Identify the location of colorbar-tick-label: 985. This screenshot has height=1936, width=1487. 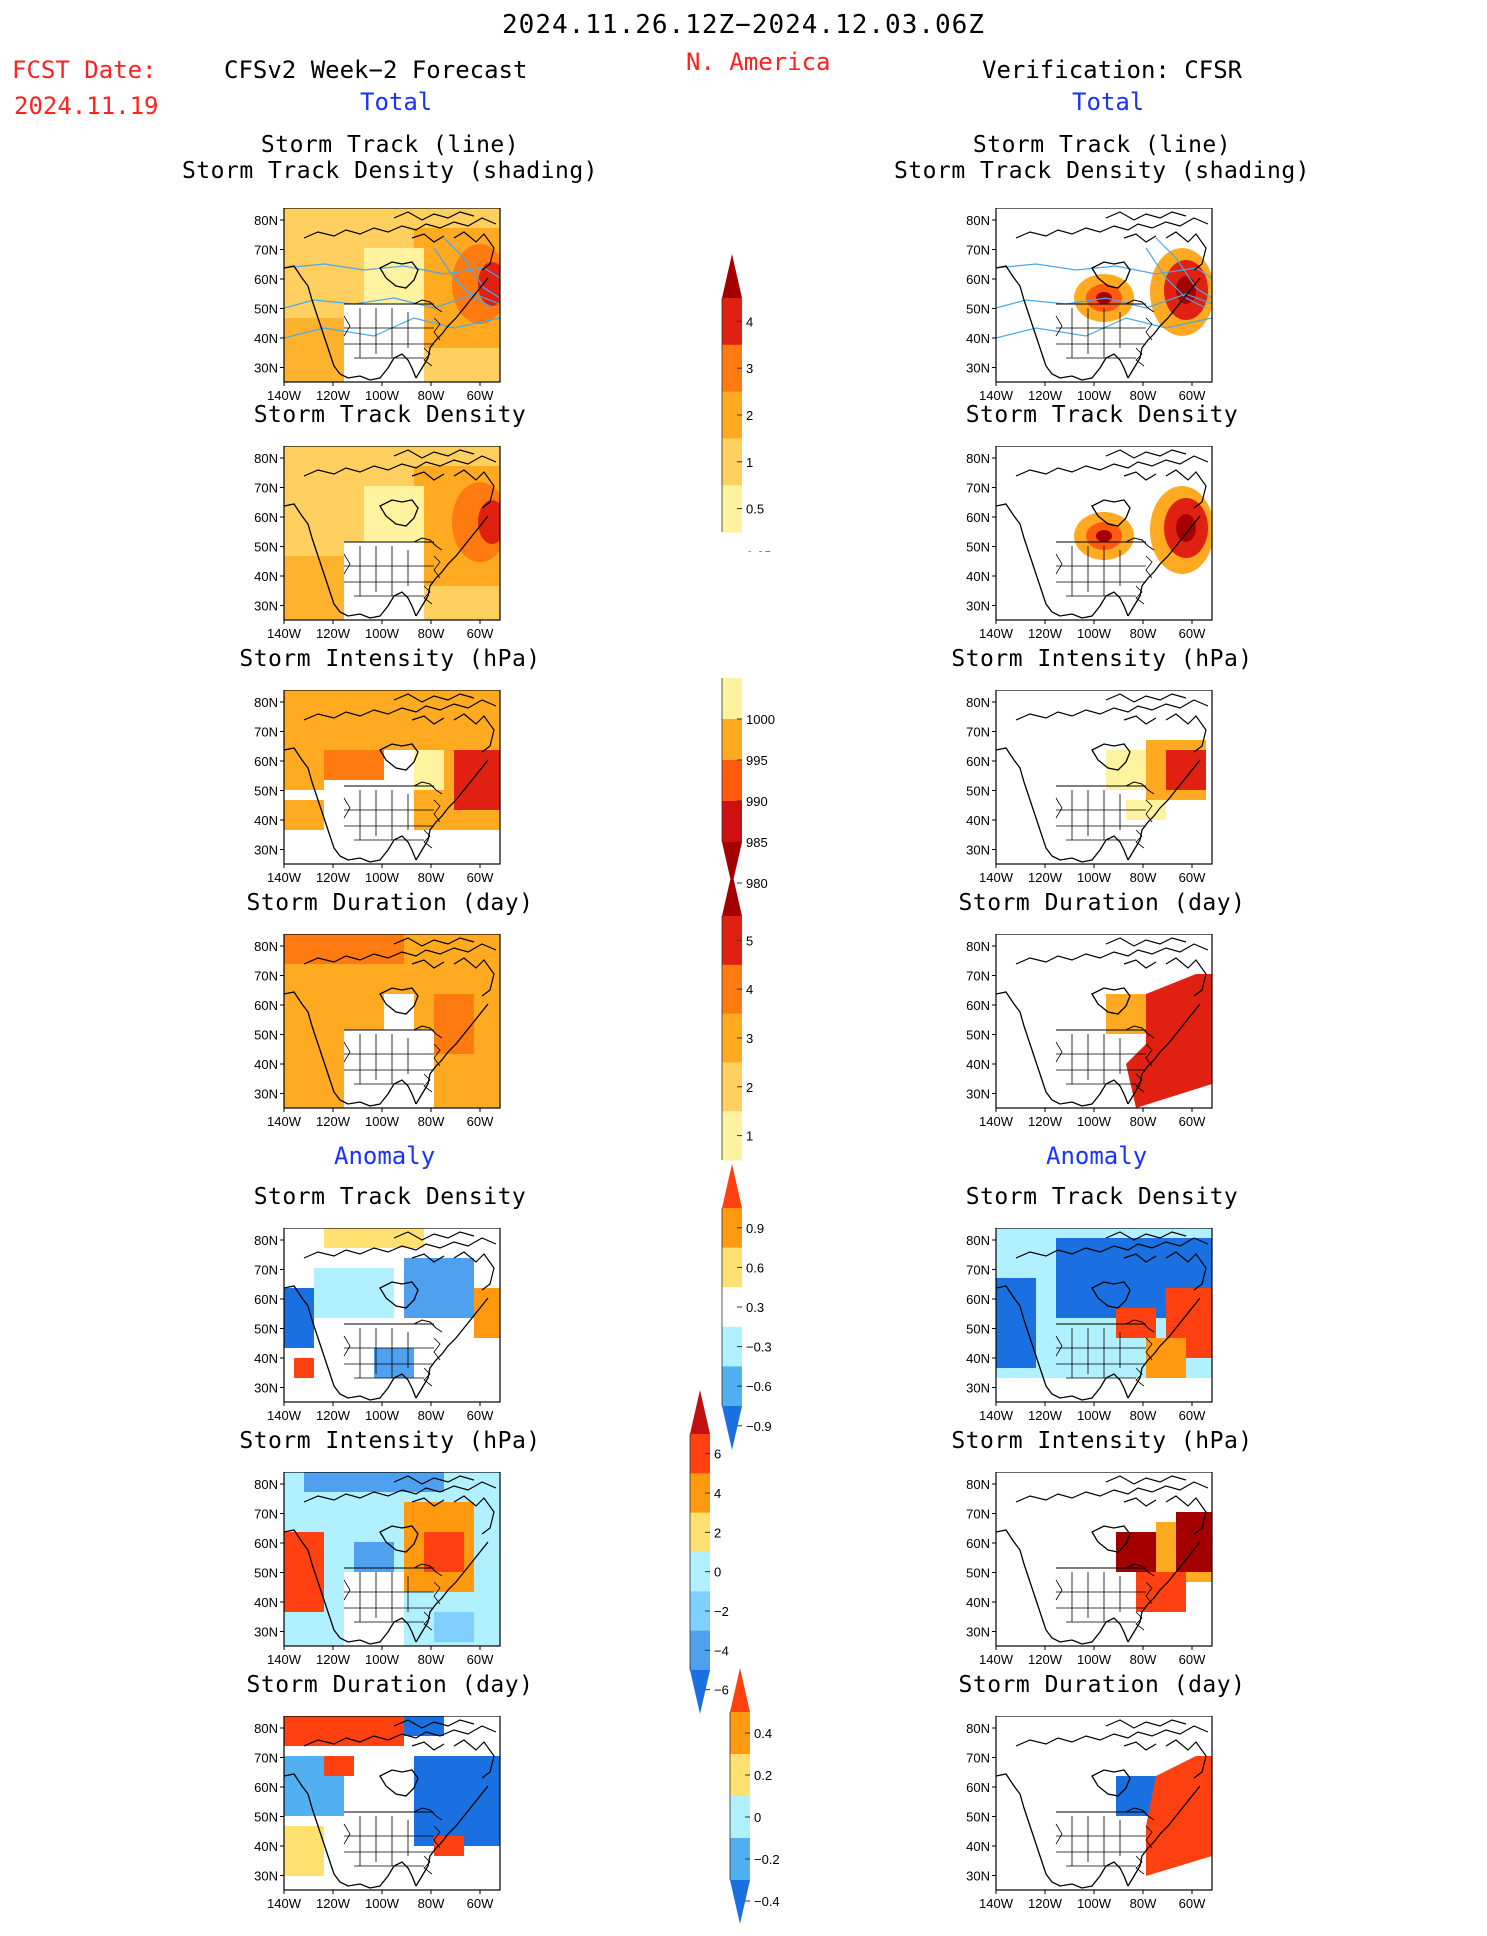
(757, 842).